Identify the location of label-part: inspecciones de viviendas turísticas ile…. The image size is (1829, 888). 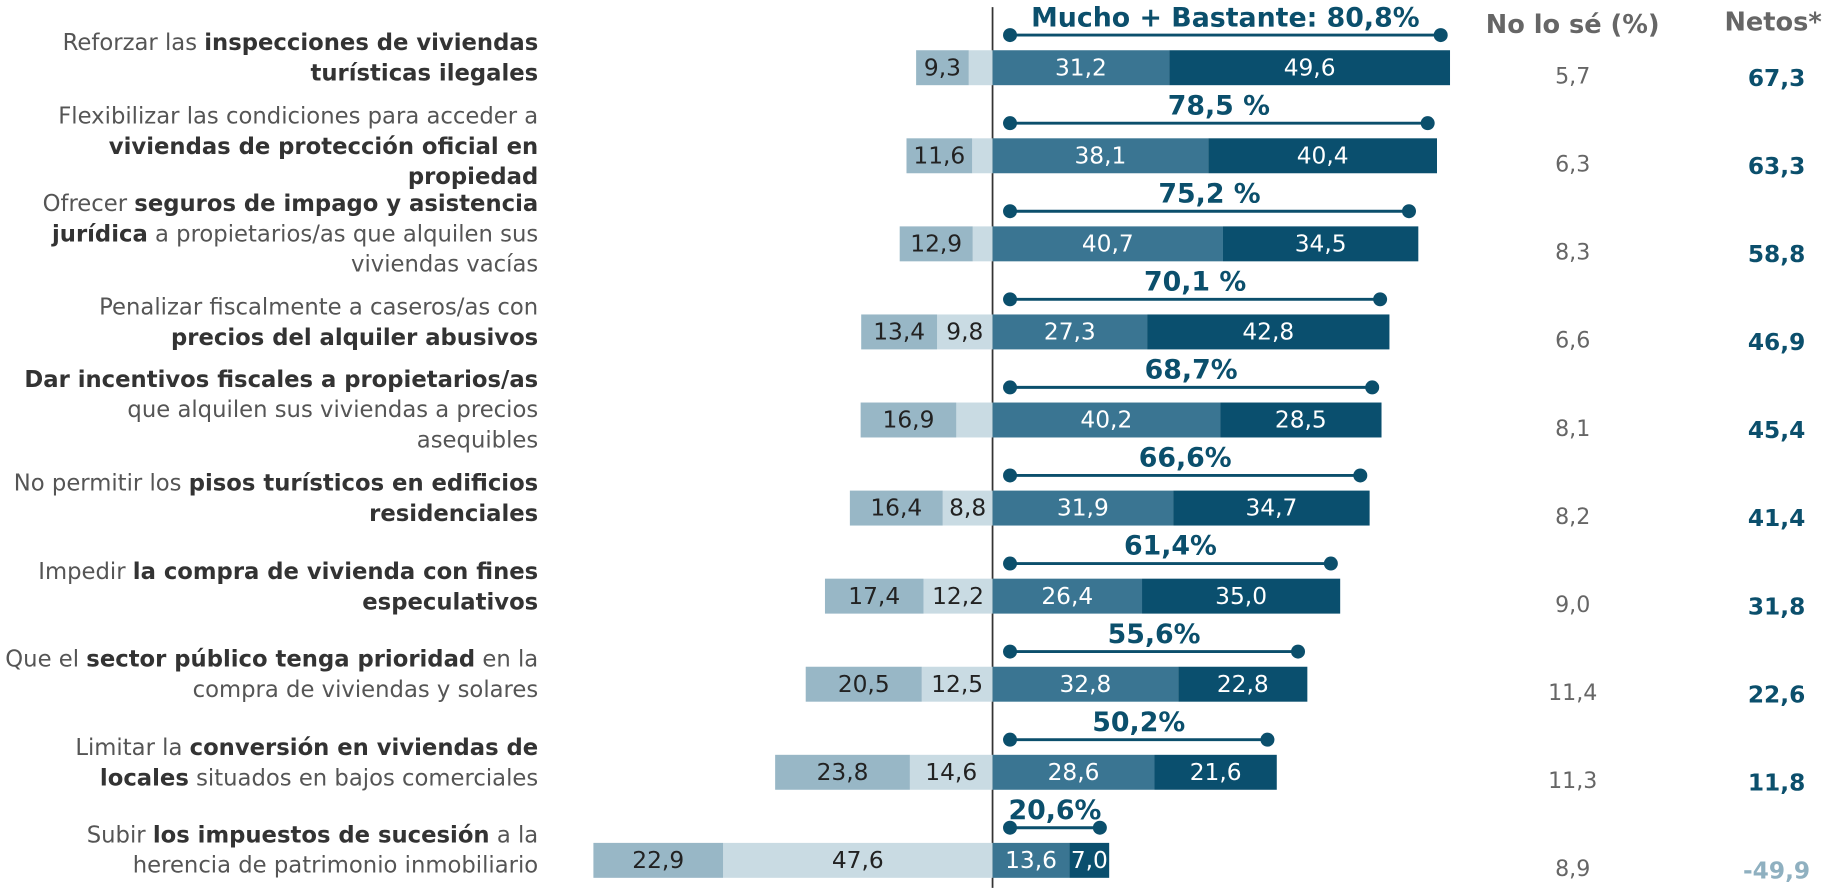
(371, 58).